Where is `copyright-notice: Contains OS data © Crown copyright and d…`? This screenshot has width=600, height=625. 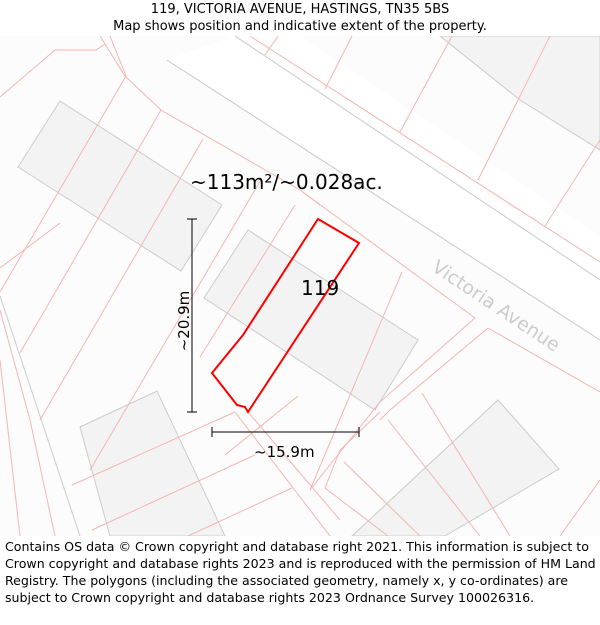 copyright-notice: Contains OS data © Crown copyright and d… is located at coordinates (300, 572).